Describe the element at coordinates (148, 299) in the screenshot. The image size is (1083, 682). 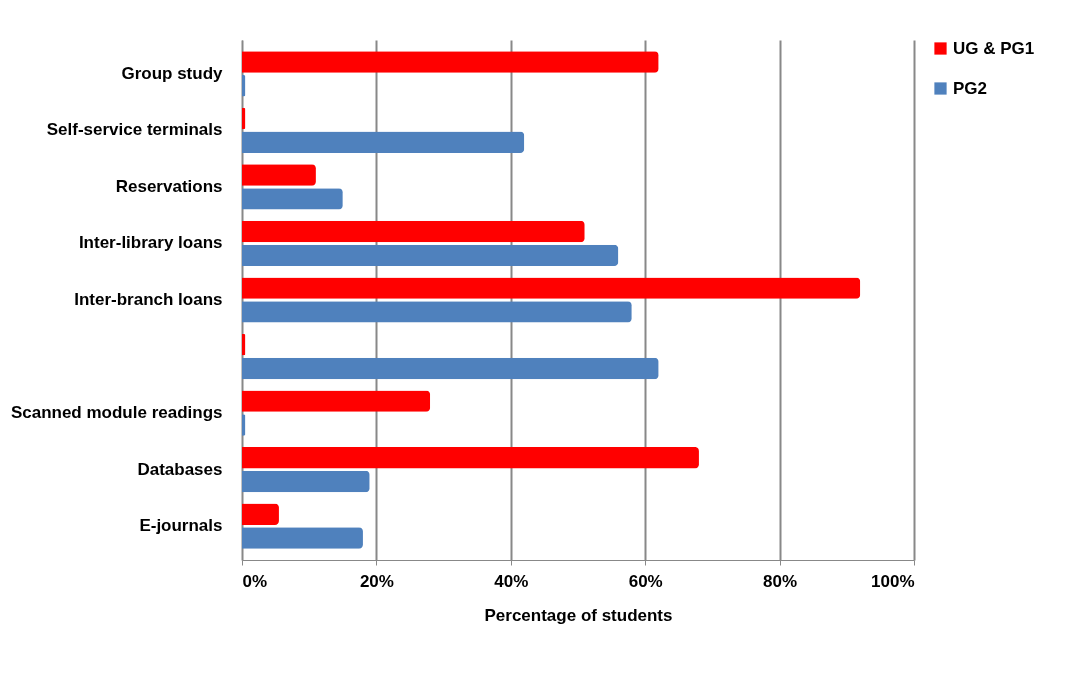
I see `y-tick-label: Inter-branch loans` at that location.